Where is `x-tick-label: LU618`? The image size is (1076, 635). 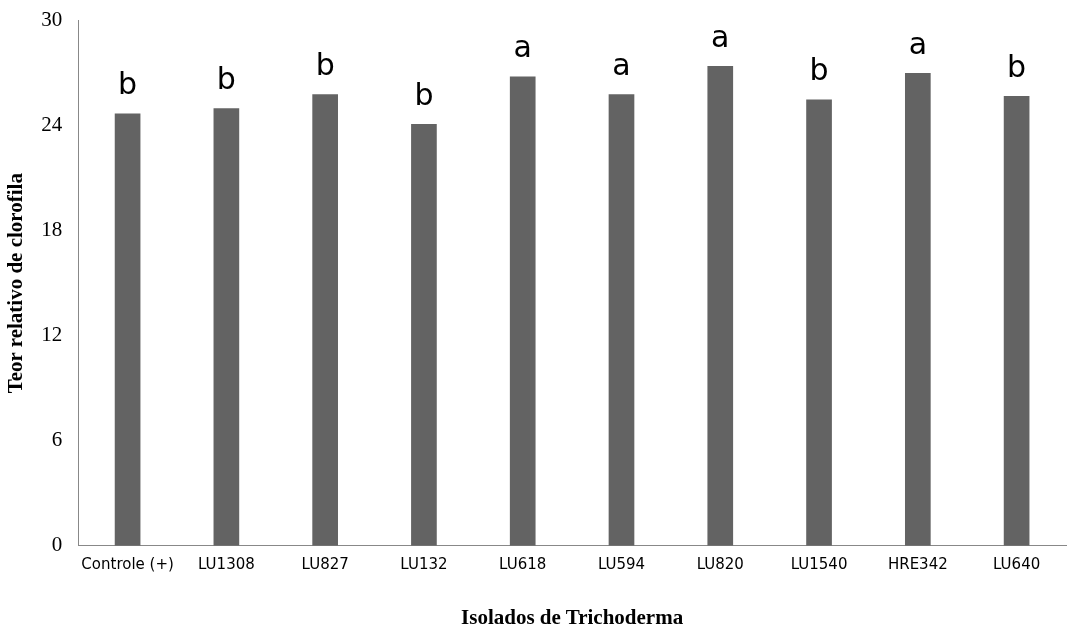 x-tick-label: LU618 is located at coordinates (523, 563).